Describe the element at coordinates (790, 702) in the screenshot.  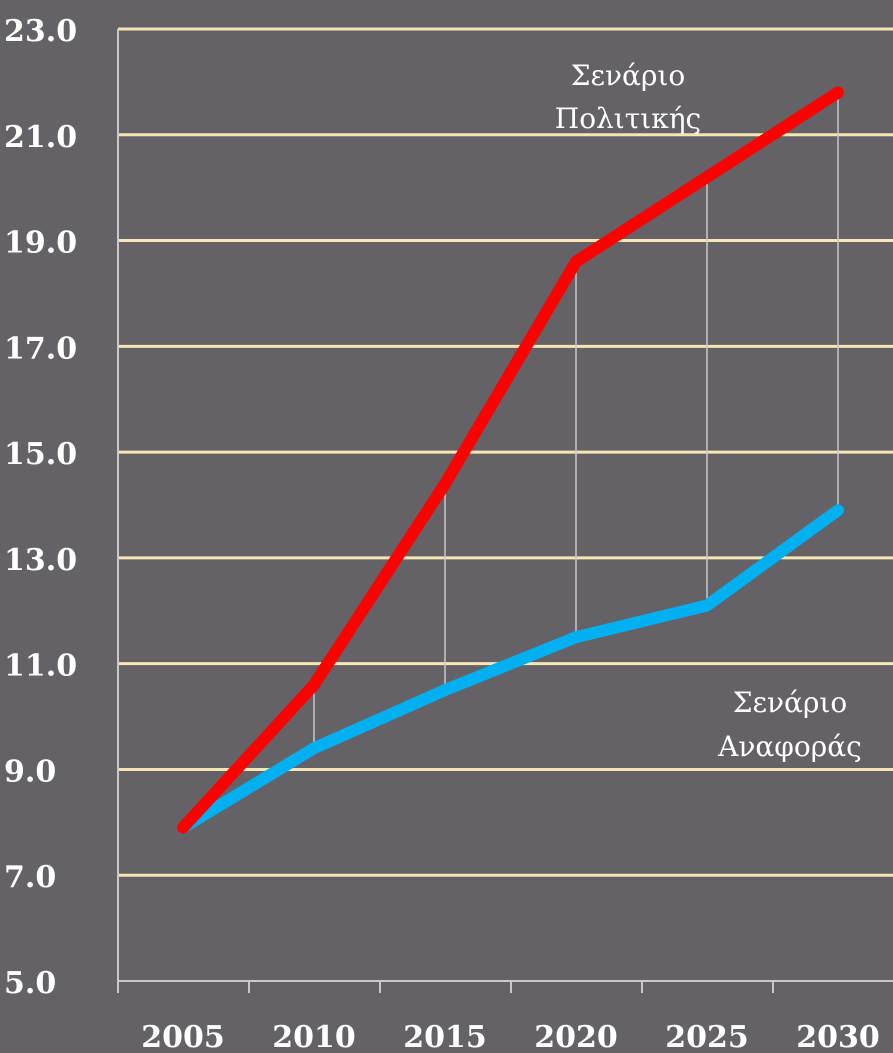
I see `series-label-reference-line1: Σενάριο` at that location.